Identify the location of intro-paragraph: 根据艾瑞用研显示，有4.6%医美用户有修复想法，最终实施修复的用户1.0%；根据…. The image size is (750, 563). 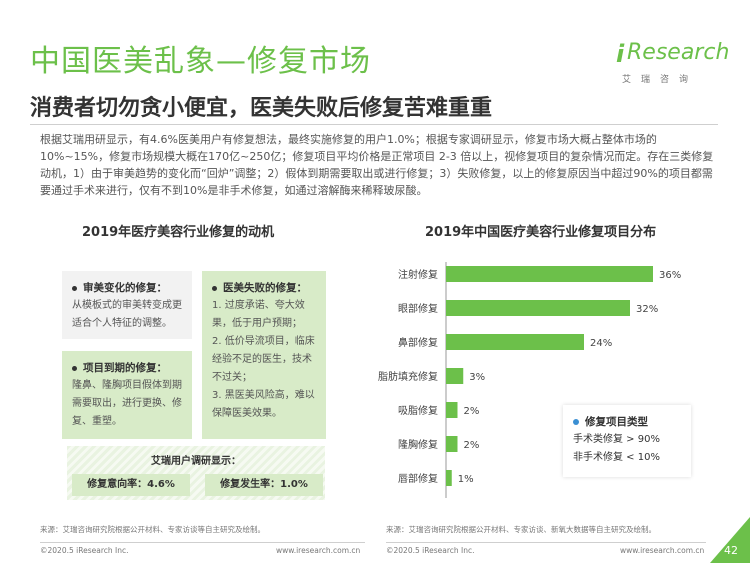
(377, 165).